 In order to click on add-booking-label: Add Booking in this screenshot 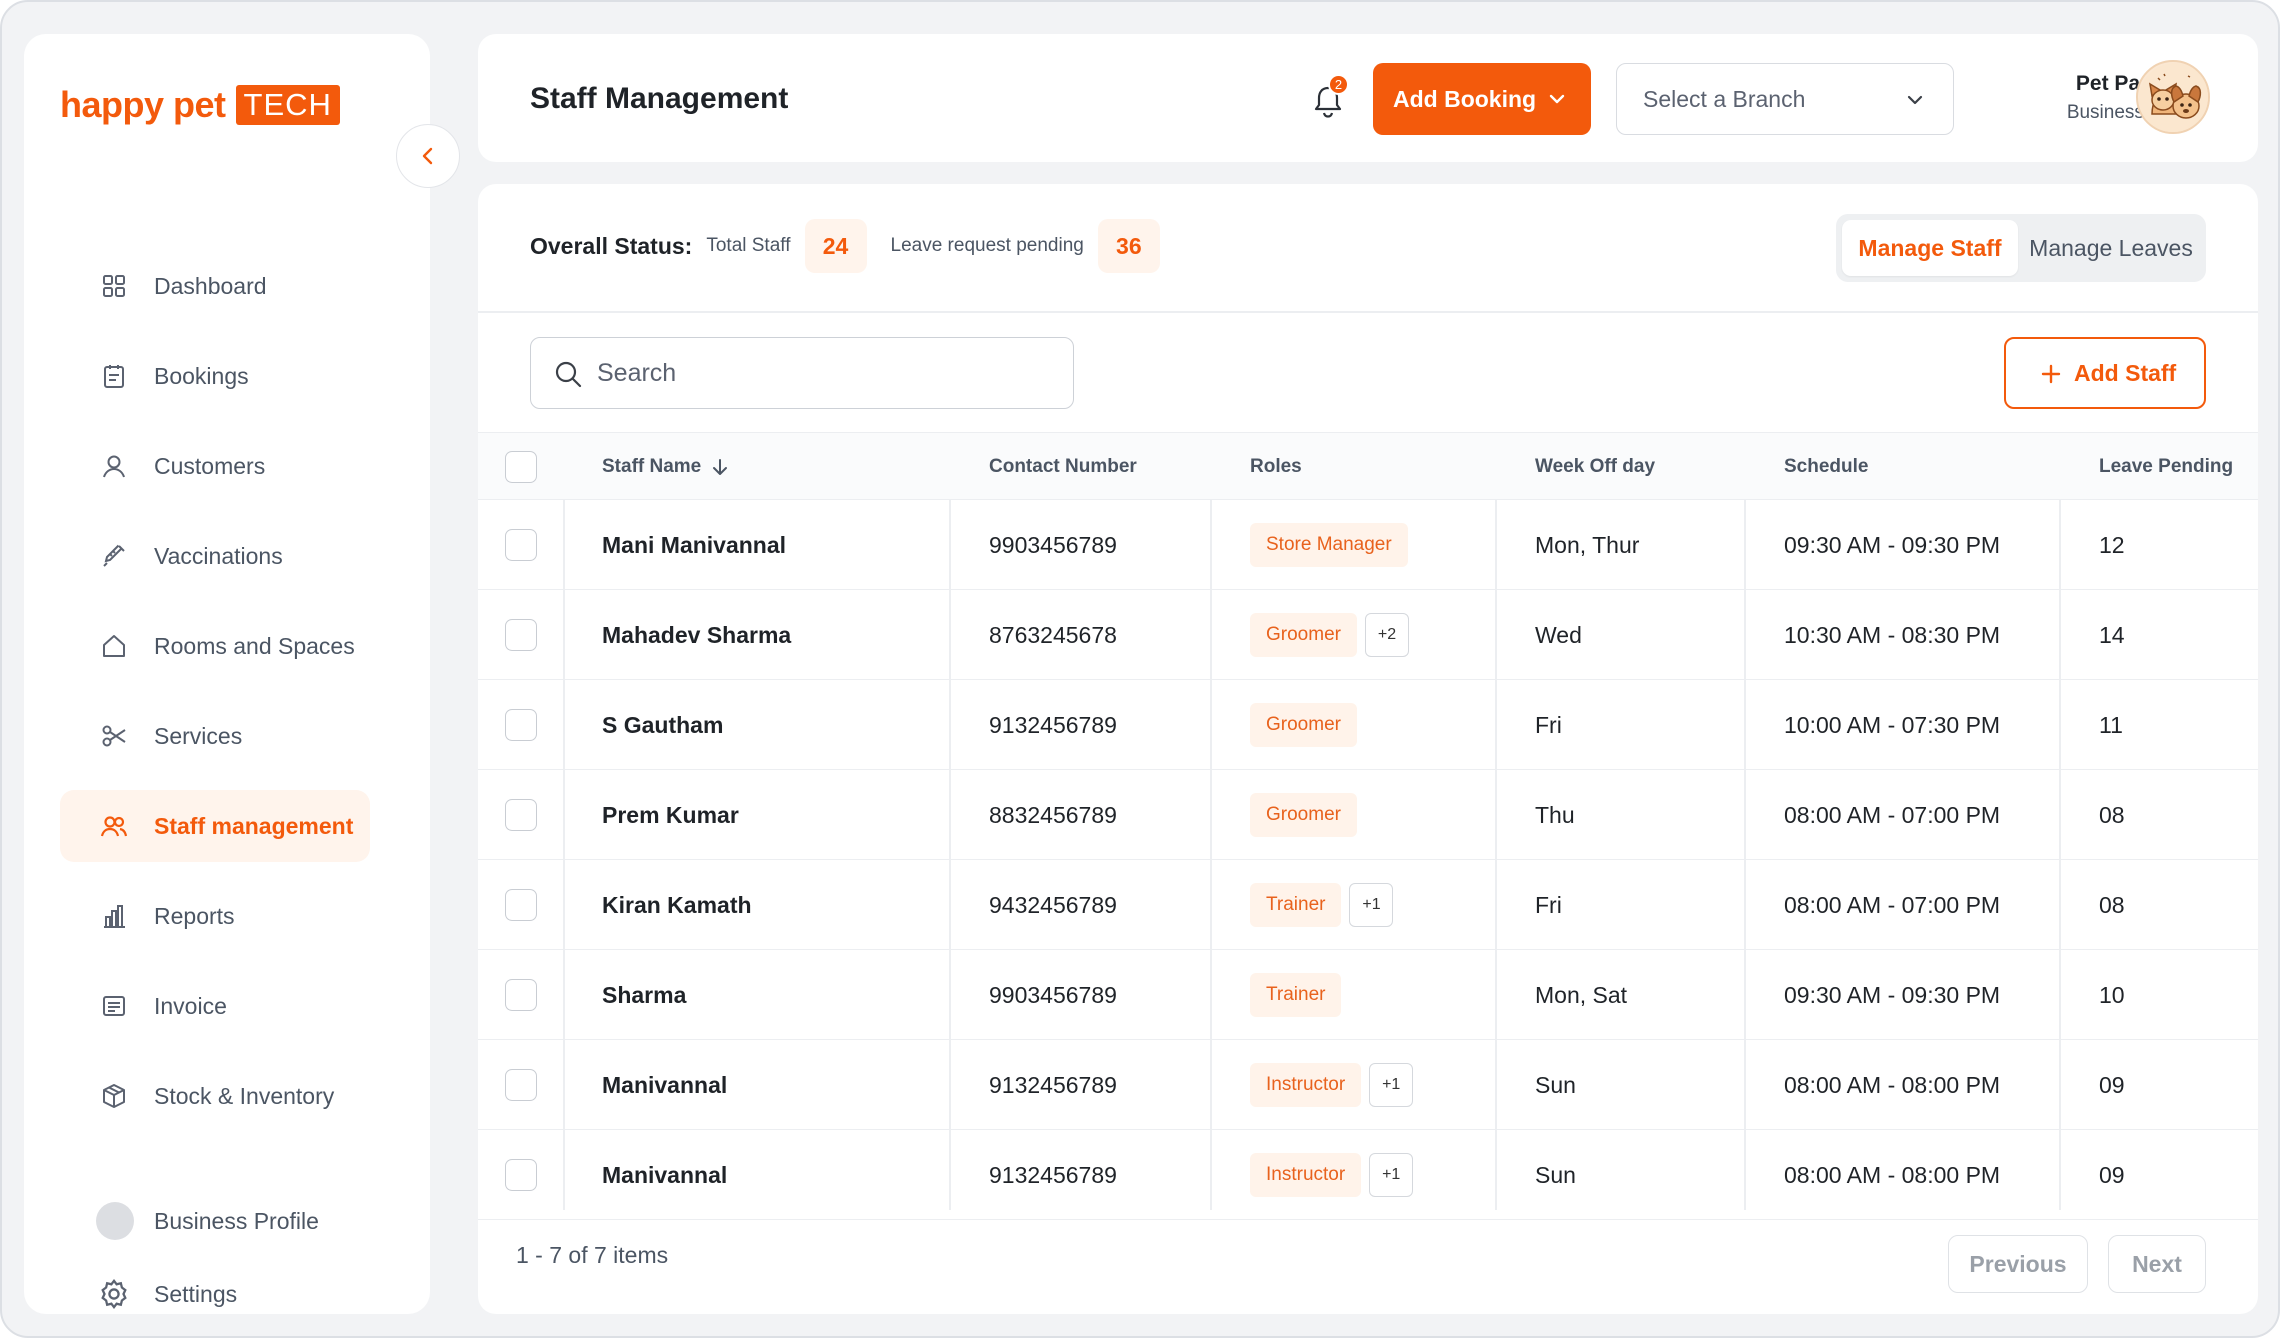, I will do `click(1465, 98)`.